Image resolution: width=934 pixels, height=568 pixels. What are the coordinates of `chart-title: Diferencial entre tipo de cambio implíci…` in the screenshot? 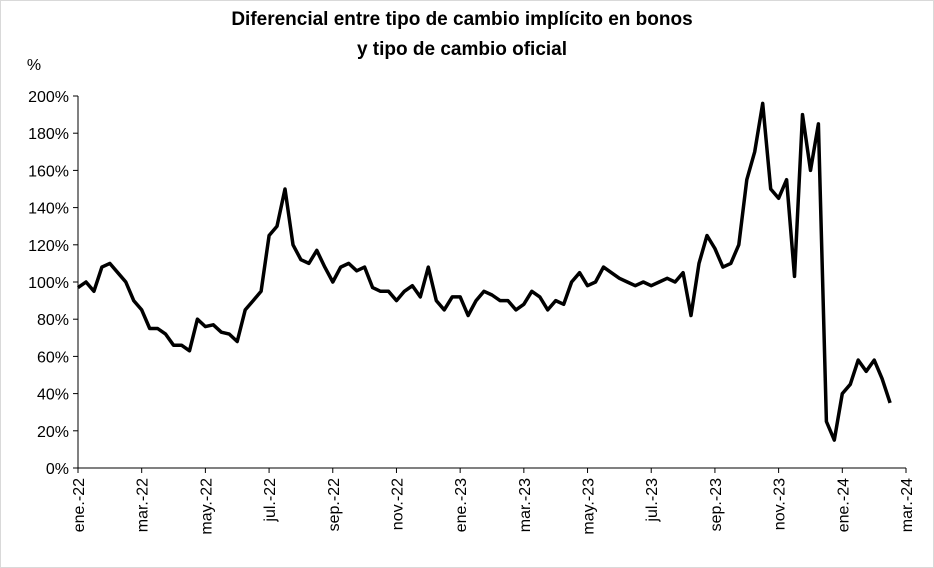 It's located at (461, 19).